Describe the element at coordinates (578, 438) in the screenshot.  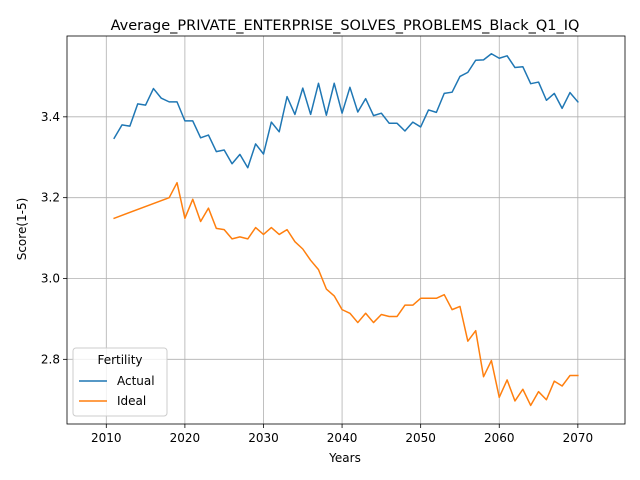
I see `x-tick-label: 2070` at that location.